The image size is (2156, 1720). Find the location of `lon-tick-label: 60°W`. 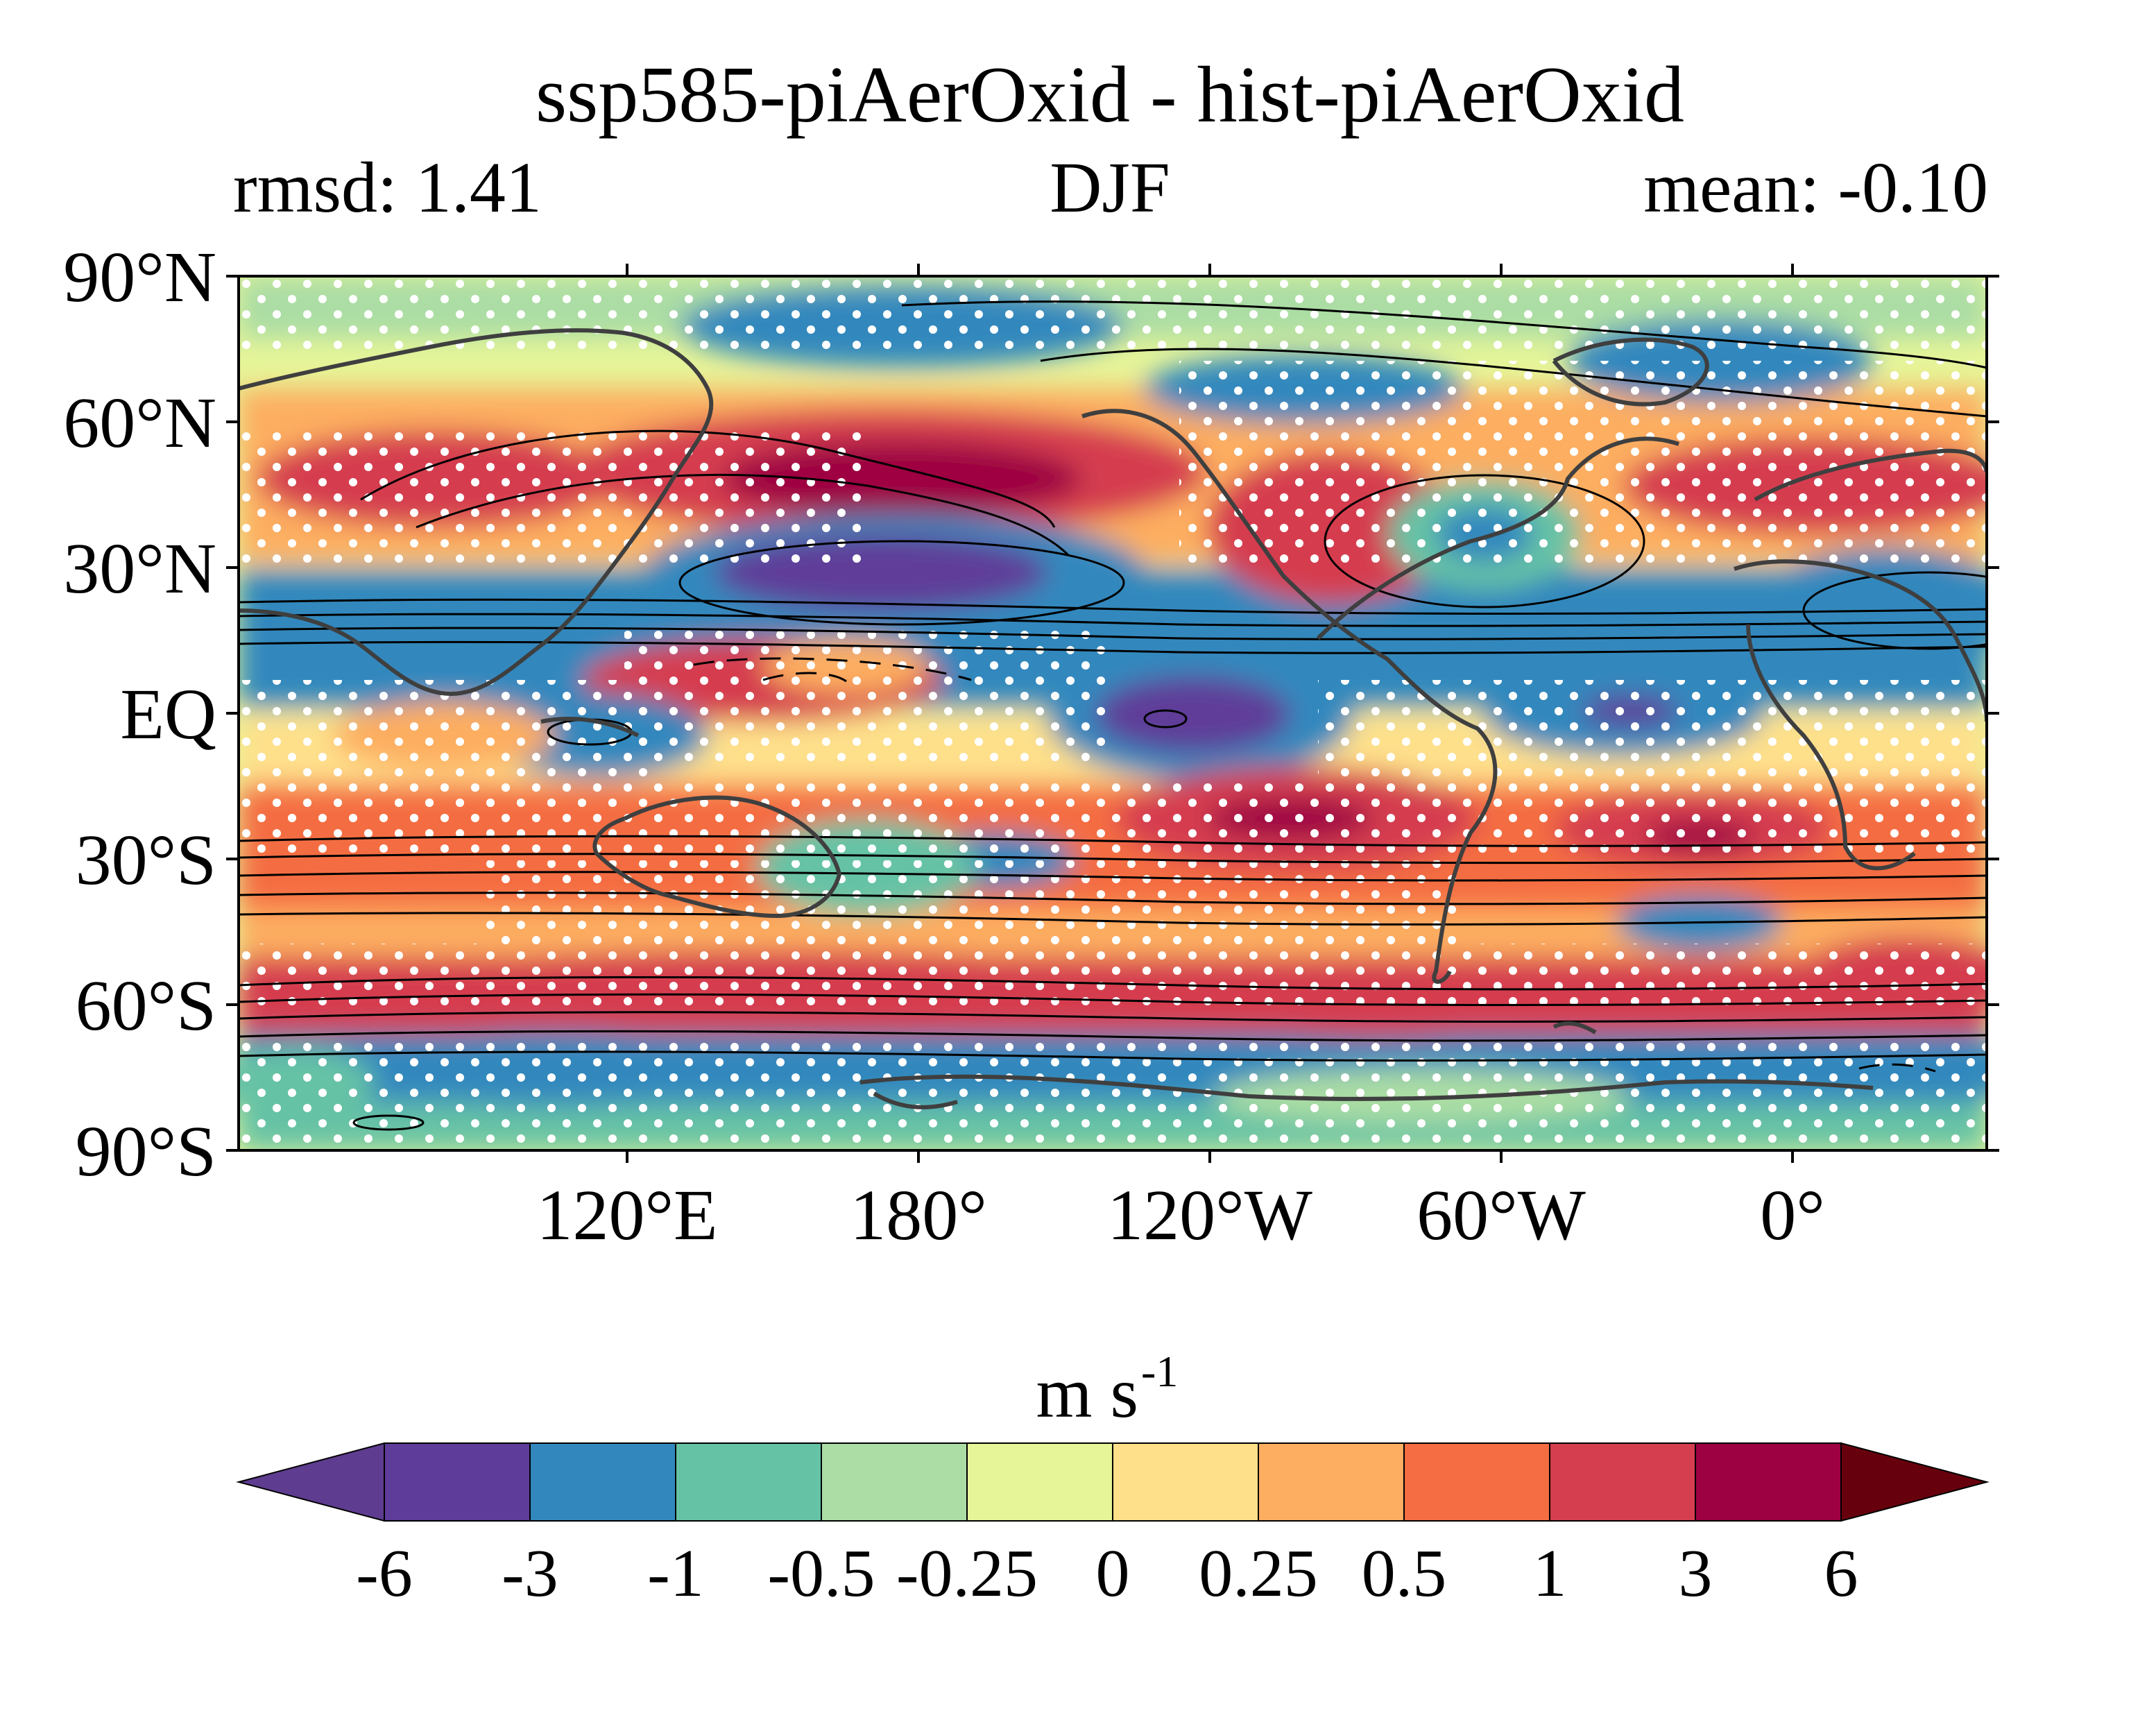

lon-tick-label: 60°W is located at coordinates (1501, 1215).